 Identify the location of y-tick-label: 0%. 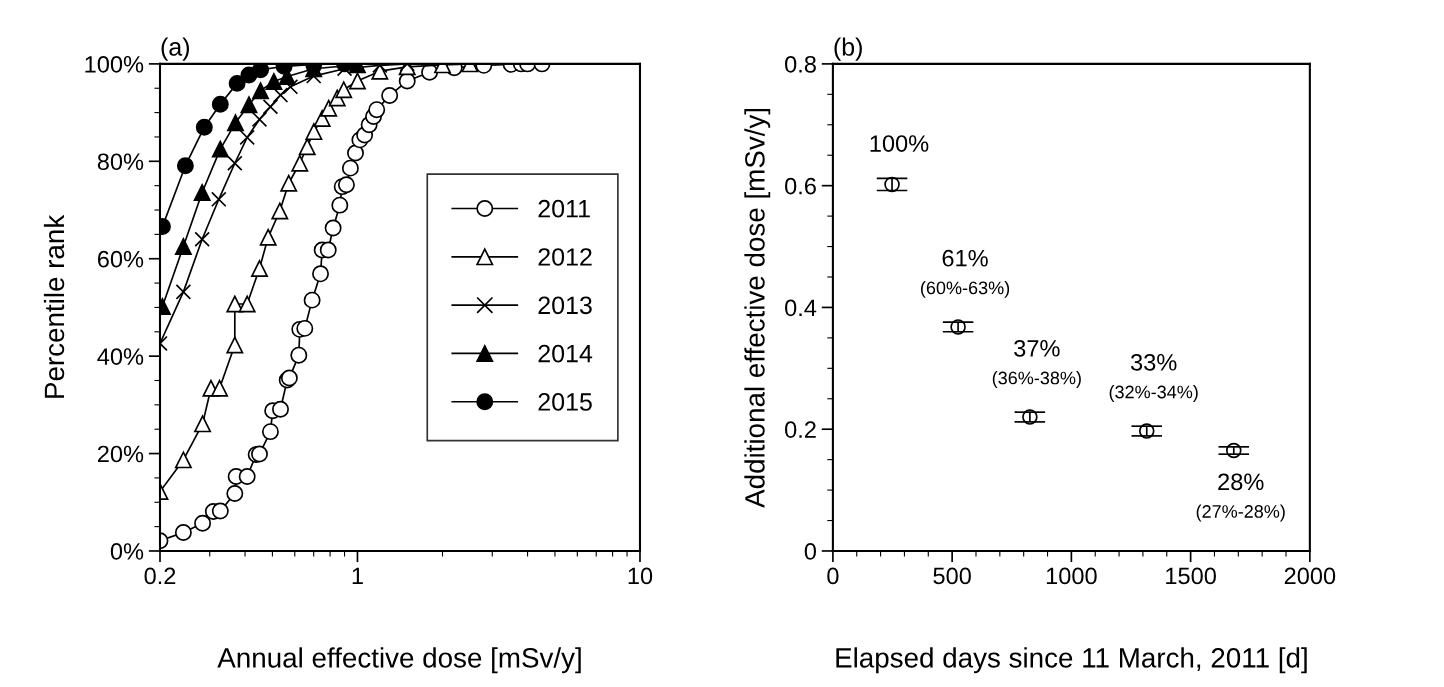
(127, 551).